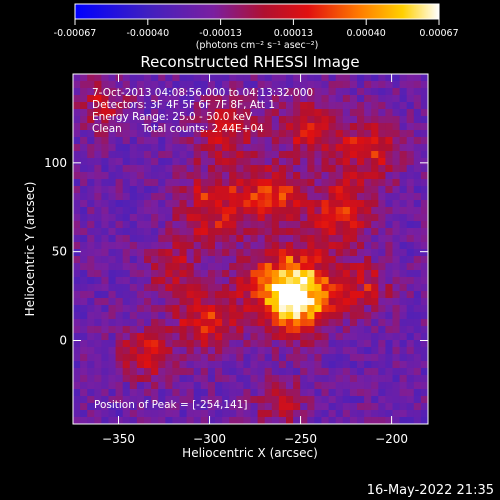 The width and height of the screenshot is (500, 500). What do you see at coordinates (30, 249) in the screenshot?
I see `y-axis-label: Heliocentric Y (arcsec)` at bounding box center [30, 249].